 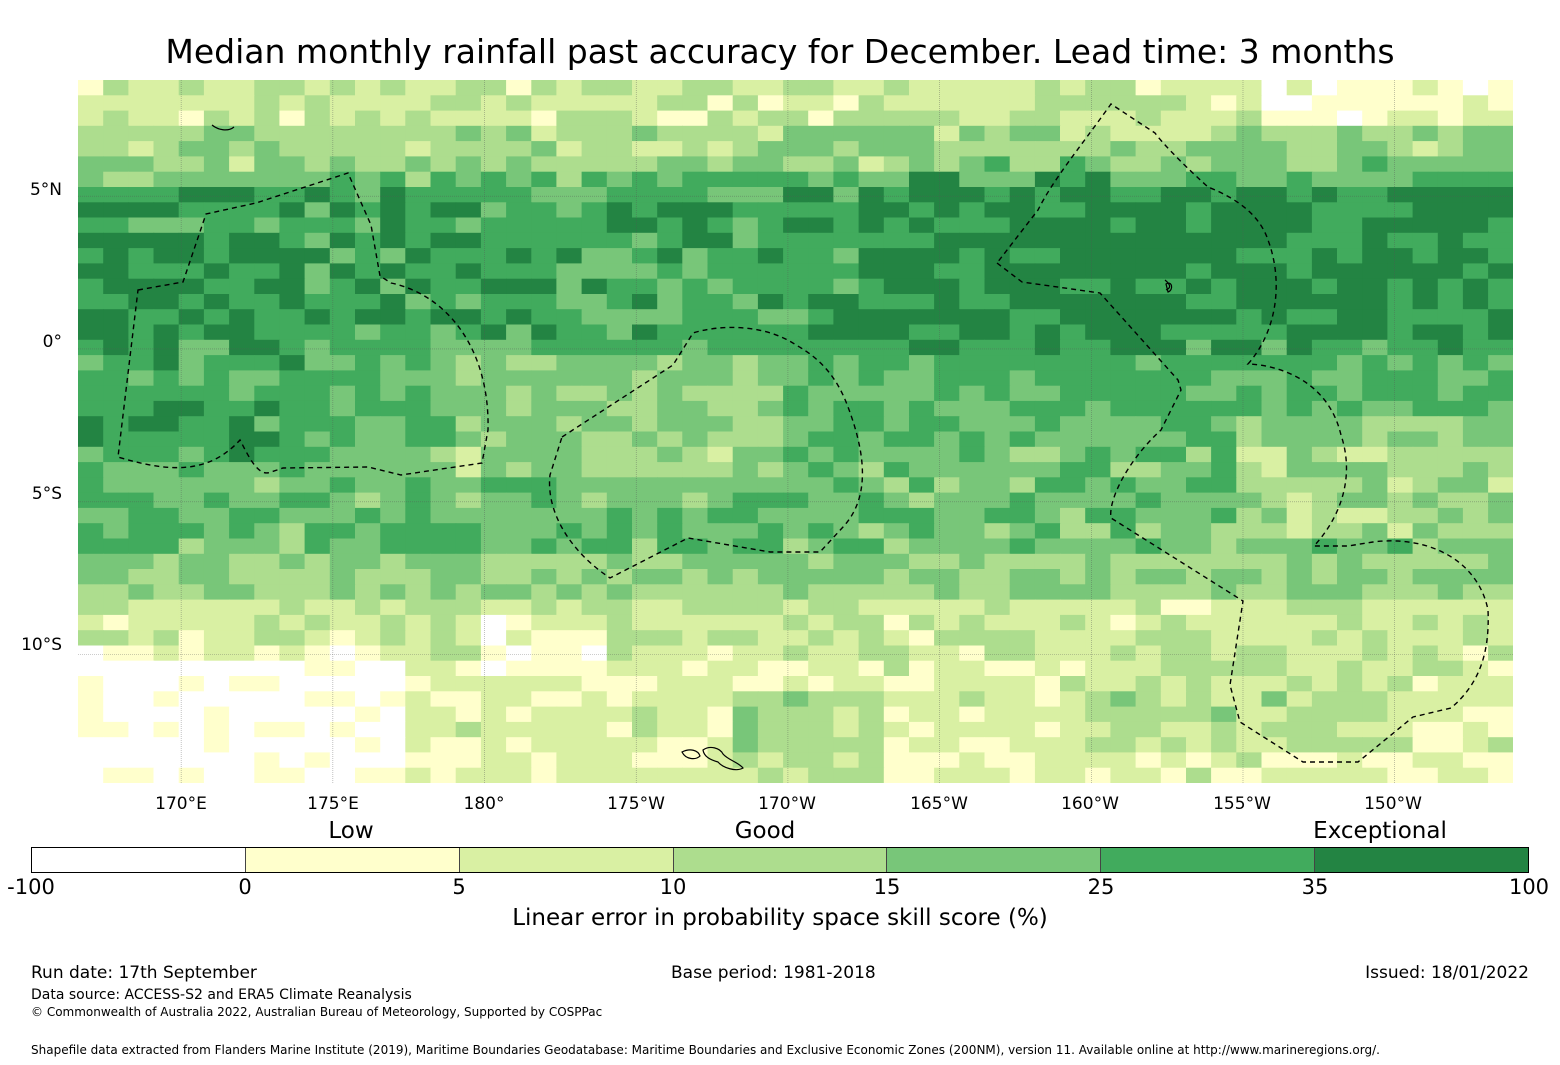 I want to click on colorbar-segment, so click(x=139, y=860).